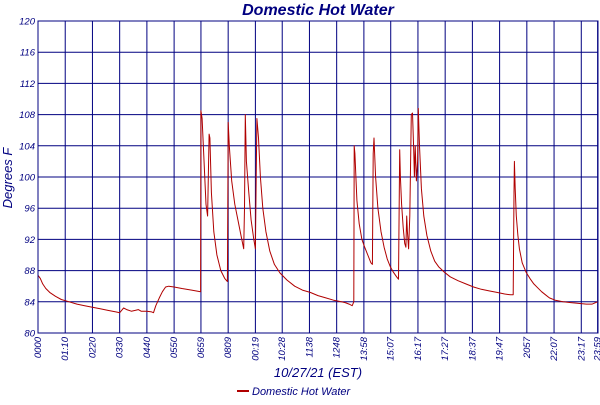 This screenshot has width=600, height=405. Describe the element at coordinates (596, 348) in the screenshot. I see `x-tick-label: 23:59` at that location.